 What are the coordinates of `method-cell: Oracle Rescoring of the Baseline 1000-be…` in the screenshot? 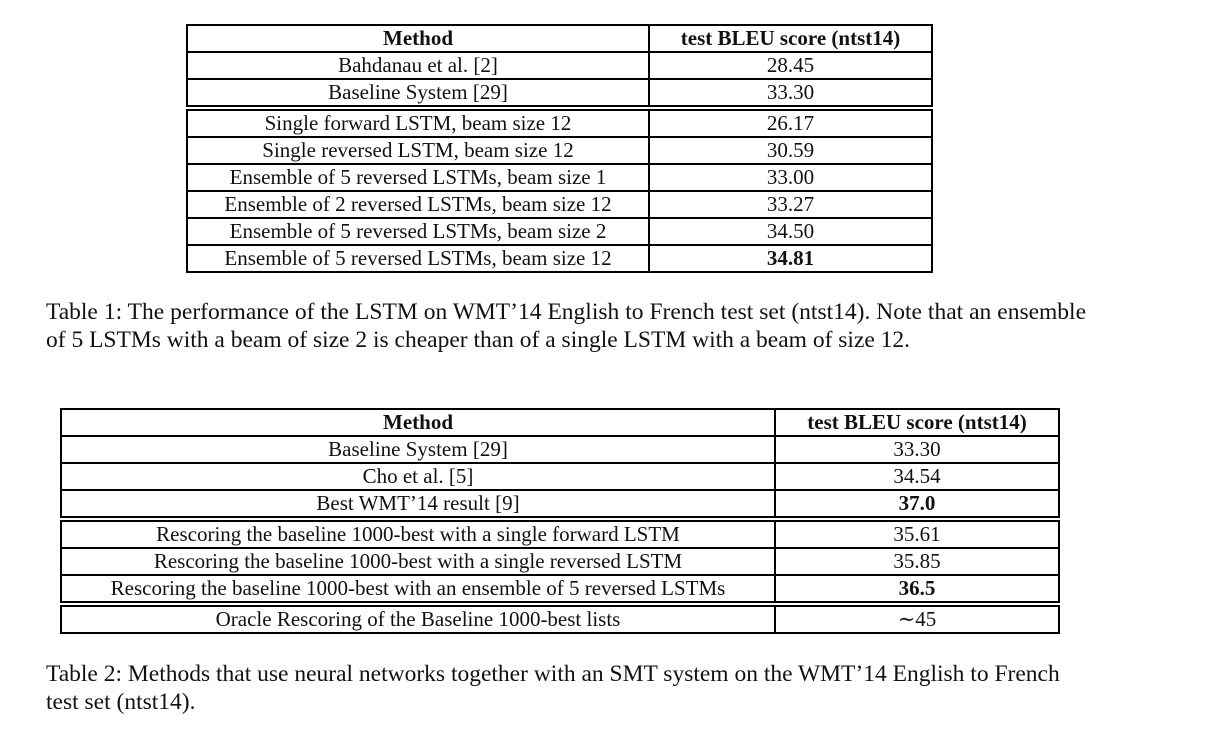 It's located at (418, 617).